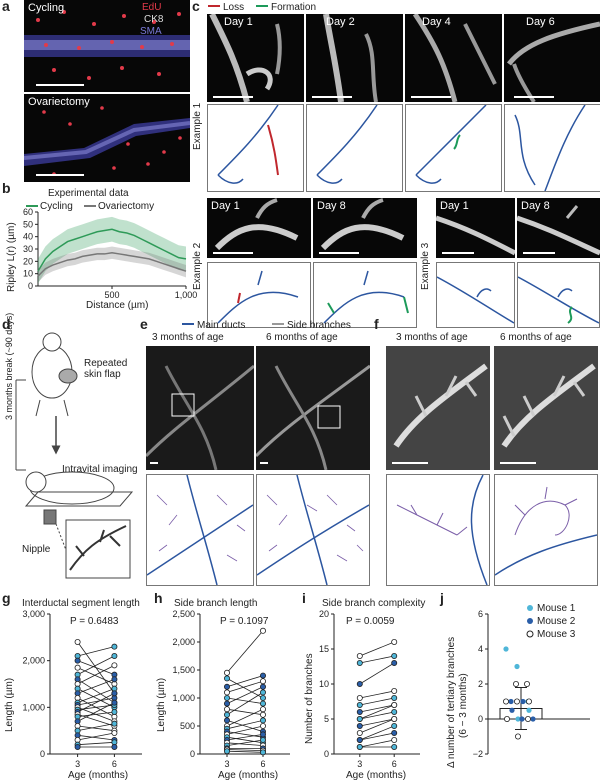  I want to click on panel-label-j: j, so click(442, 598).